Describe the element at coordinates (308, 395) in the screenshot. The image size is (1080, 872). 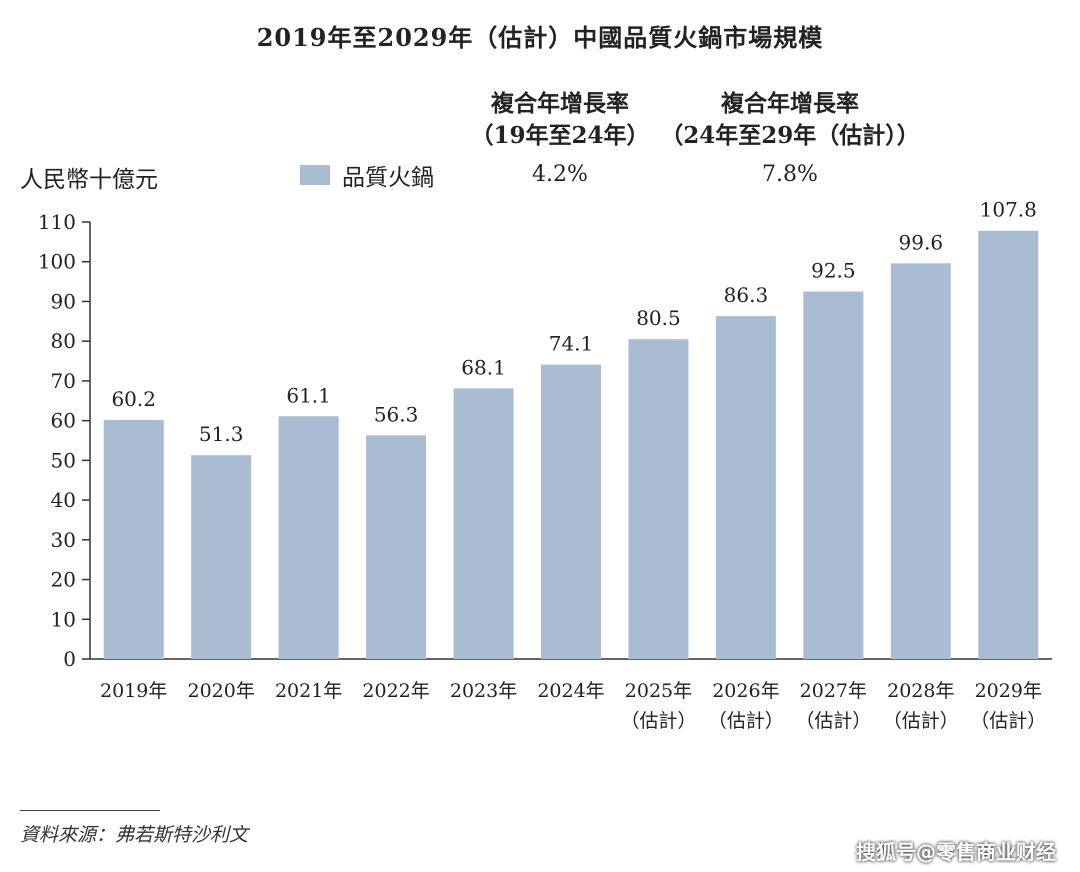
I see `data-label: 61.1` at that location.